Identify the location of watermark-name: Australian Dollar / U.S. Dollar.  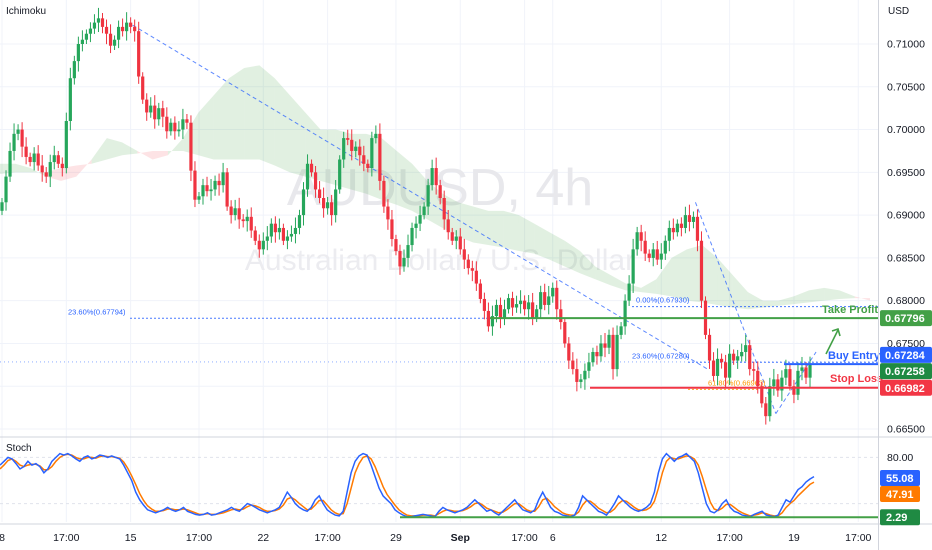
(440, 260).